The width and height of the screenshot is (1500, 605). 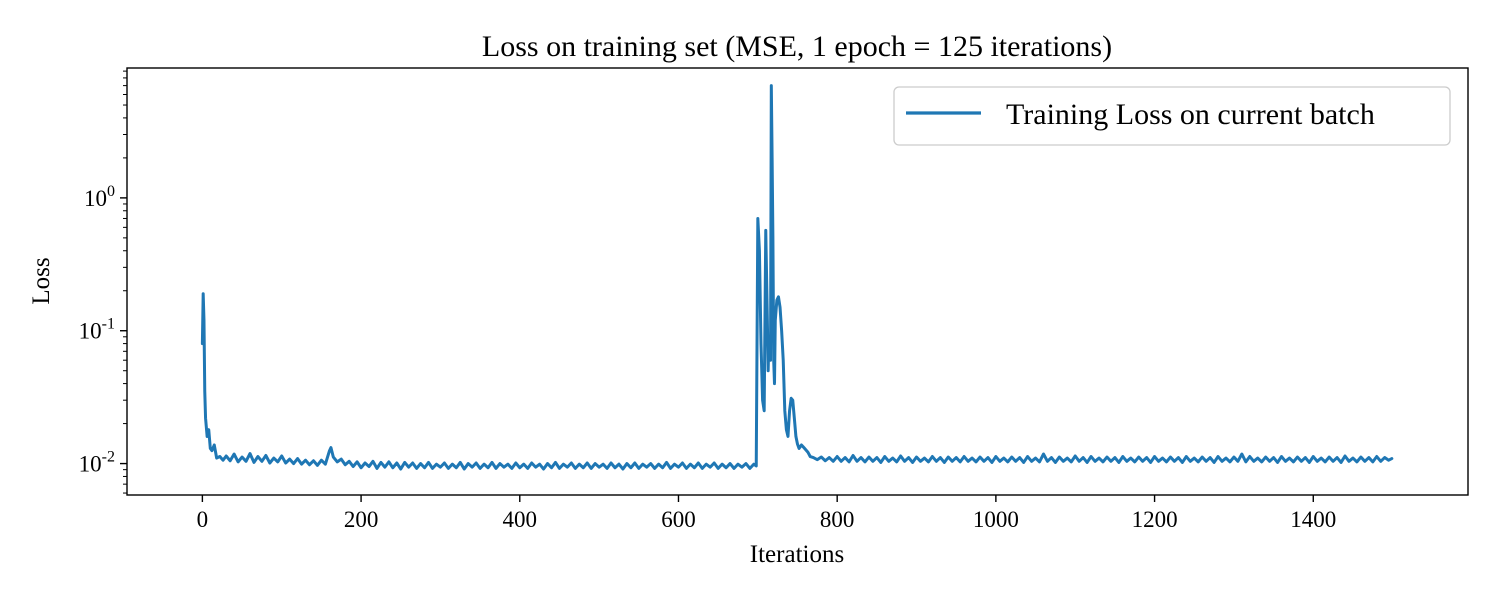 What do you see at coordinates (203, 519) in the screenshot?
I see `x-tick-label: 0` at bounding box center [203, 519].